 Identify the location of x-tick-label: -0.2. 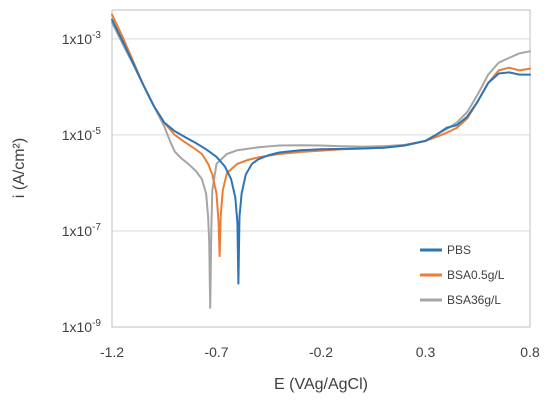
(321, 352).